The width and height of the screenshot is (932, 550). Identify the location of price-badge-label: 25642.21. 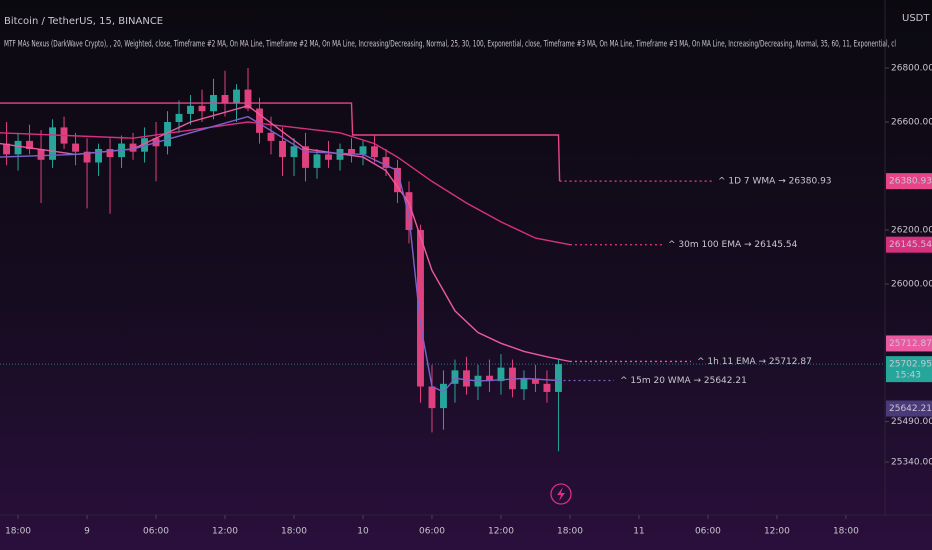
(910, 409).